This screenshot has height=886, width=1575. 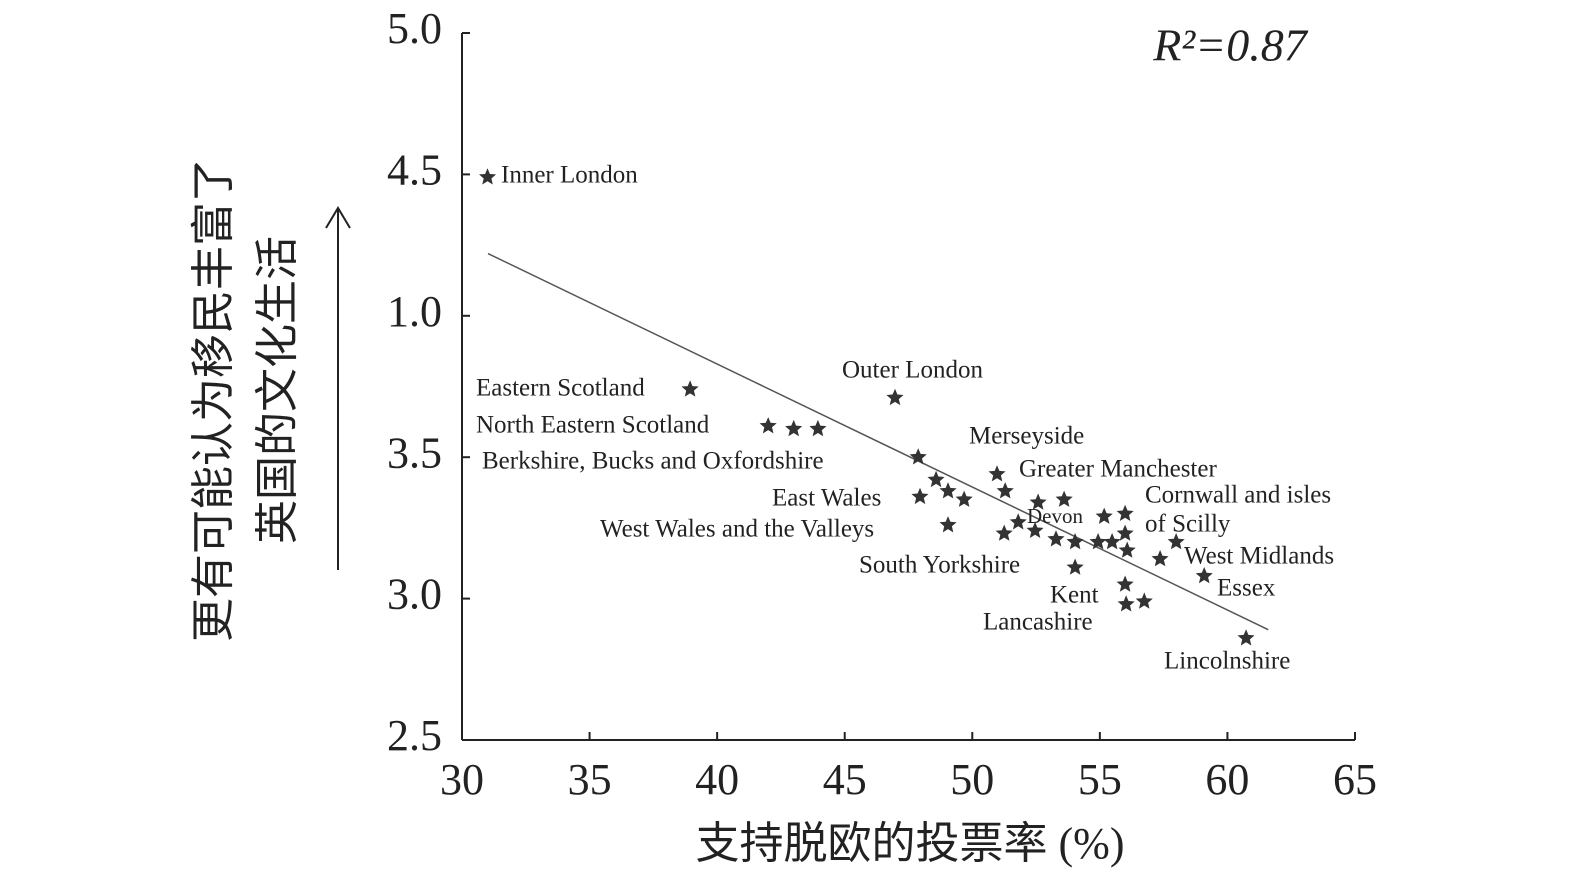 I want to click on point-label: Eastern Scotland, so click(x=560, y=388).